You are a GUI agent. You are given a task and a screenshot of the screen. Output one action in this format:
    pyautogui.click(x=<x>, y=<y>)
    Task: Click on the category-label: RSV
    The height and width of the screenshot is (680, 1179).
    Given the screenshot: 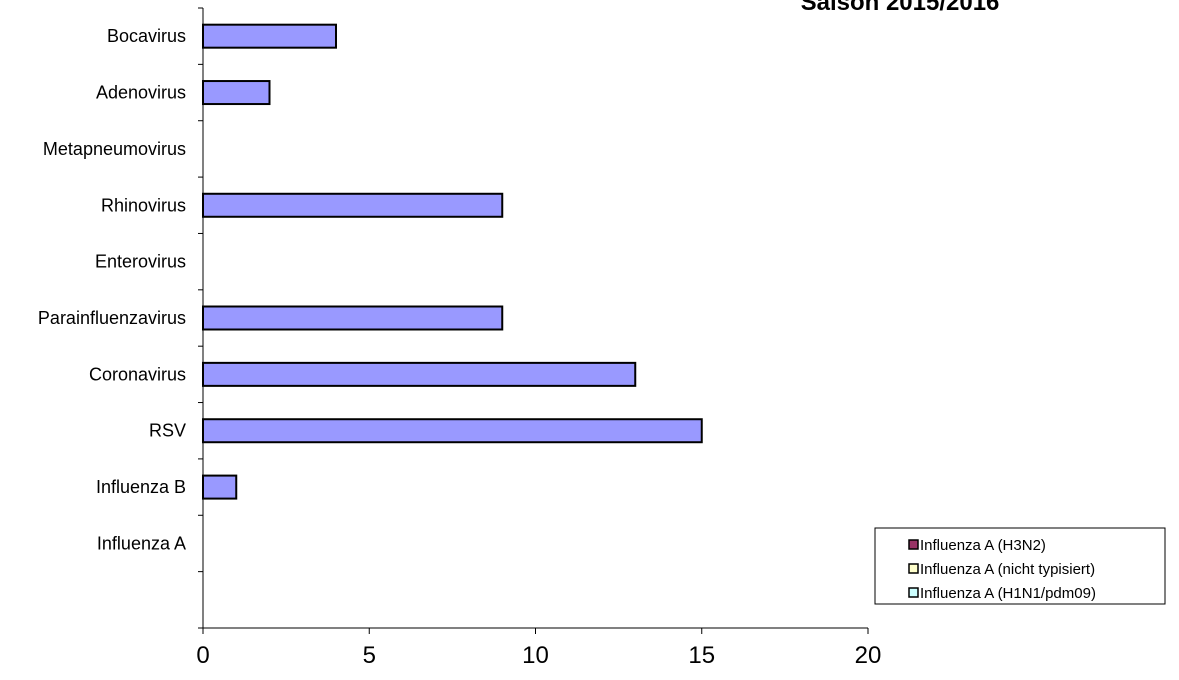 What is the action you would take?
    pyautogui.click(x=167, y=431)
    